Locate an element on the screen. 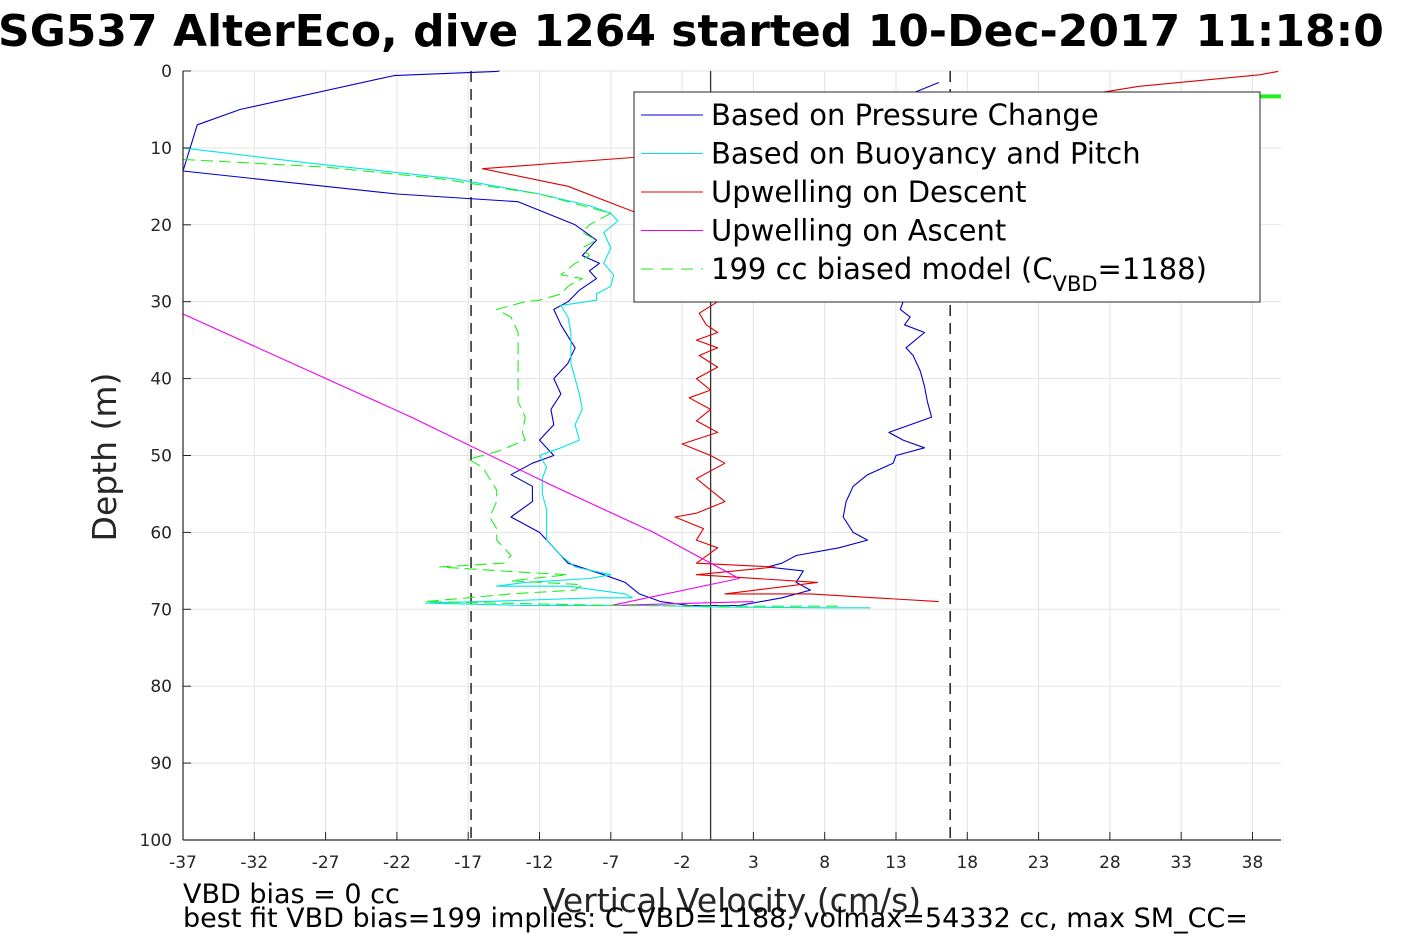 This screenshot has height=945, width=1417. y-tick-label: 50 is located at coordinates (161, 457).